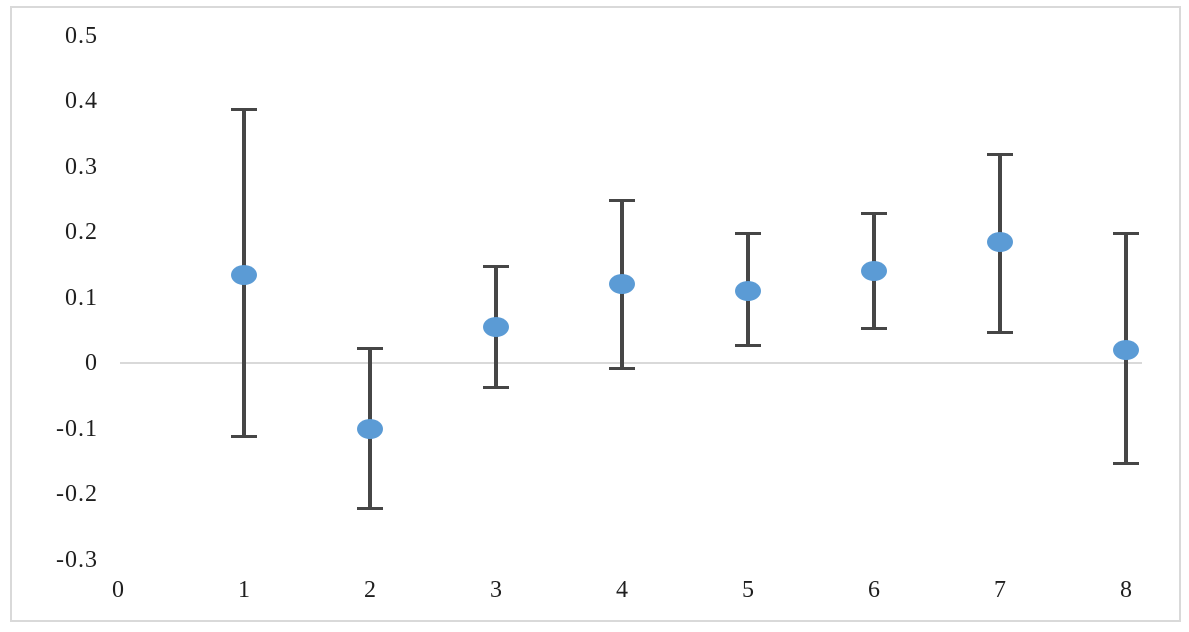 This screenshot has width=1189, height=632. What do you see at coordinates (496, 590) in the screenshot?
I see `x-tick-label: 3` at bounding box center [496, 590].